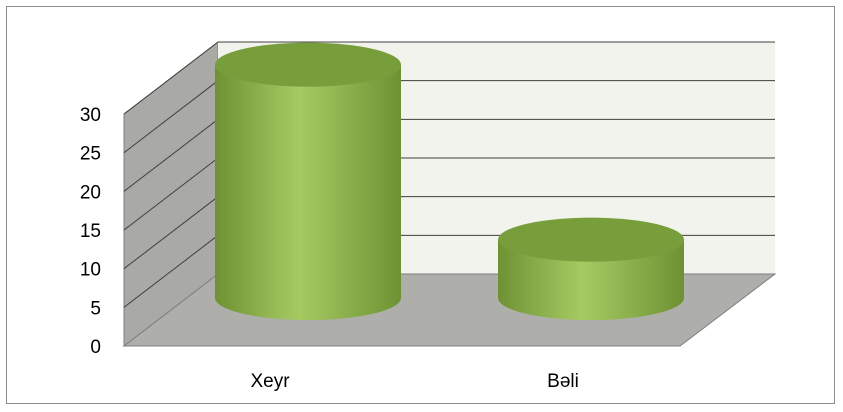 This screenshot has height=412, width=843. I want to click on bar-bəli, so click(591, 268).